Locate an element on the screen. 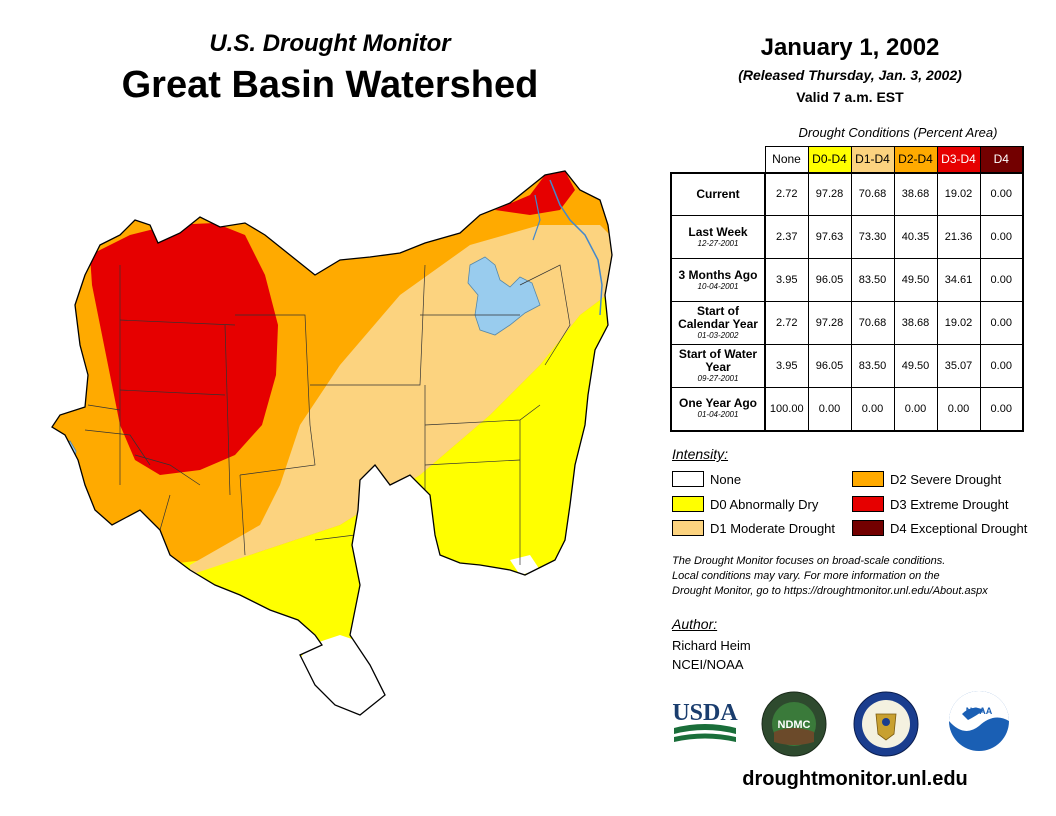  row-label: Start of Water Year is located at coordinates (718, 360).